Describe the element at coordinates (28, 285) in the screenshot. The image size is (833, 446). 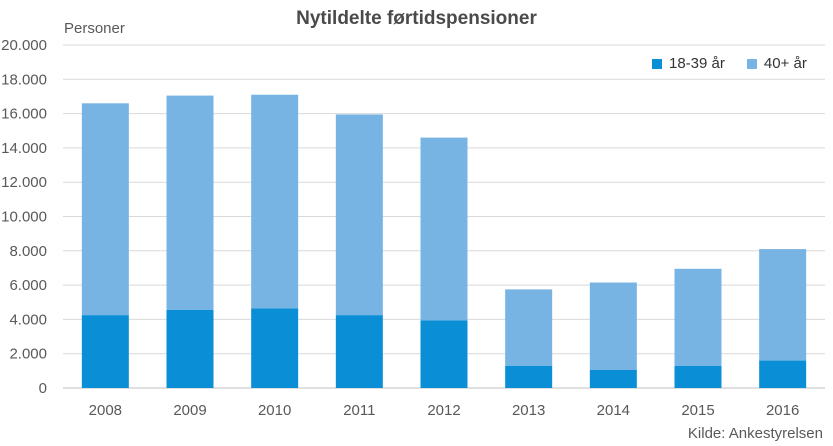
I see `y-tick-label: 6.000` at that location.